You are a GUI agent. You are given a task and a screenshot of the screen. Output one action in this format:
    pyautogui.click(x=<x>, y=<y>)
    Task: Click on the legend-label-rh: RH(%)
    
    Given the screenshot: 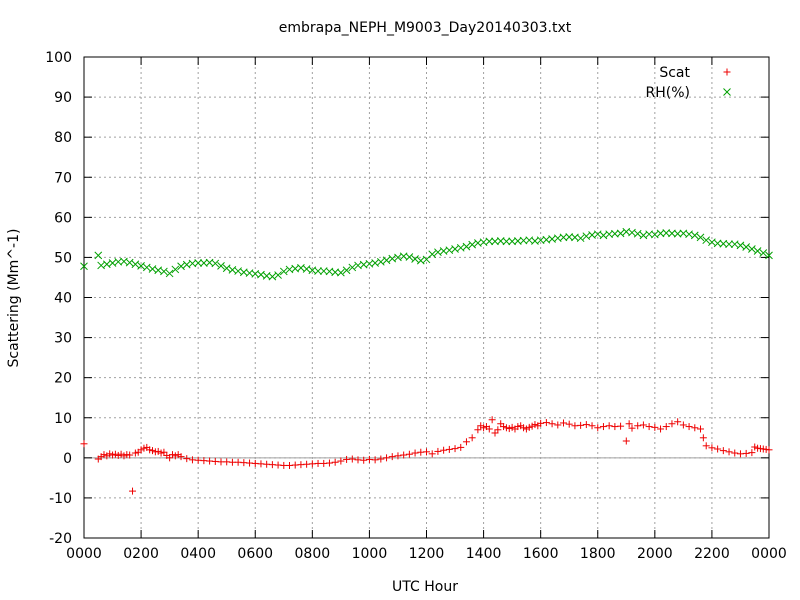 What is the action you would take?
    pyautogui.click(x=668, y=93)
    